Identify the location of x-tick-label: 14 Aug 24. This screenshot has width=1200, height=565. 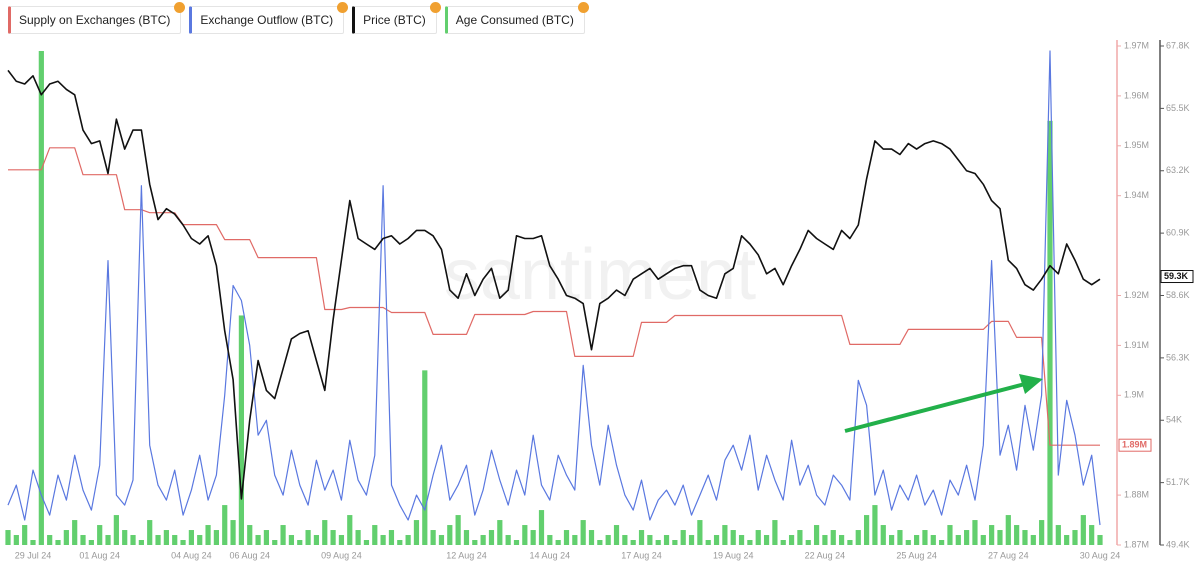
(550, 555).